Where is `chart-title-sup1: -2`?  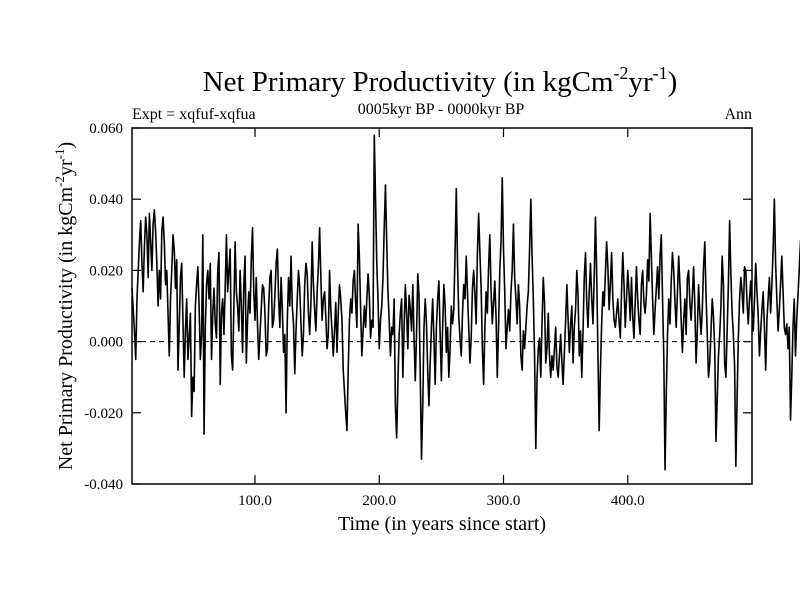 chart-title-sup1: -2 is located at coordinates (620, 73).